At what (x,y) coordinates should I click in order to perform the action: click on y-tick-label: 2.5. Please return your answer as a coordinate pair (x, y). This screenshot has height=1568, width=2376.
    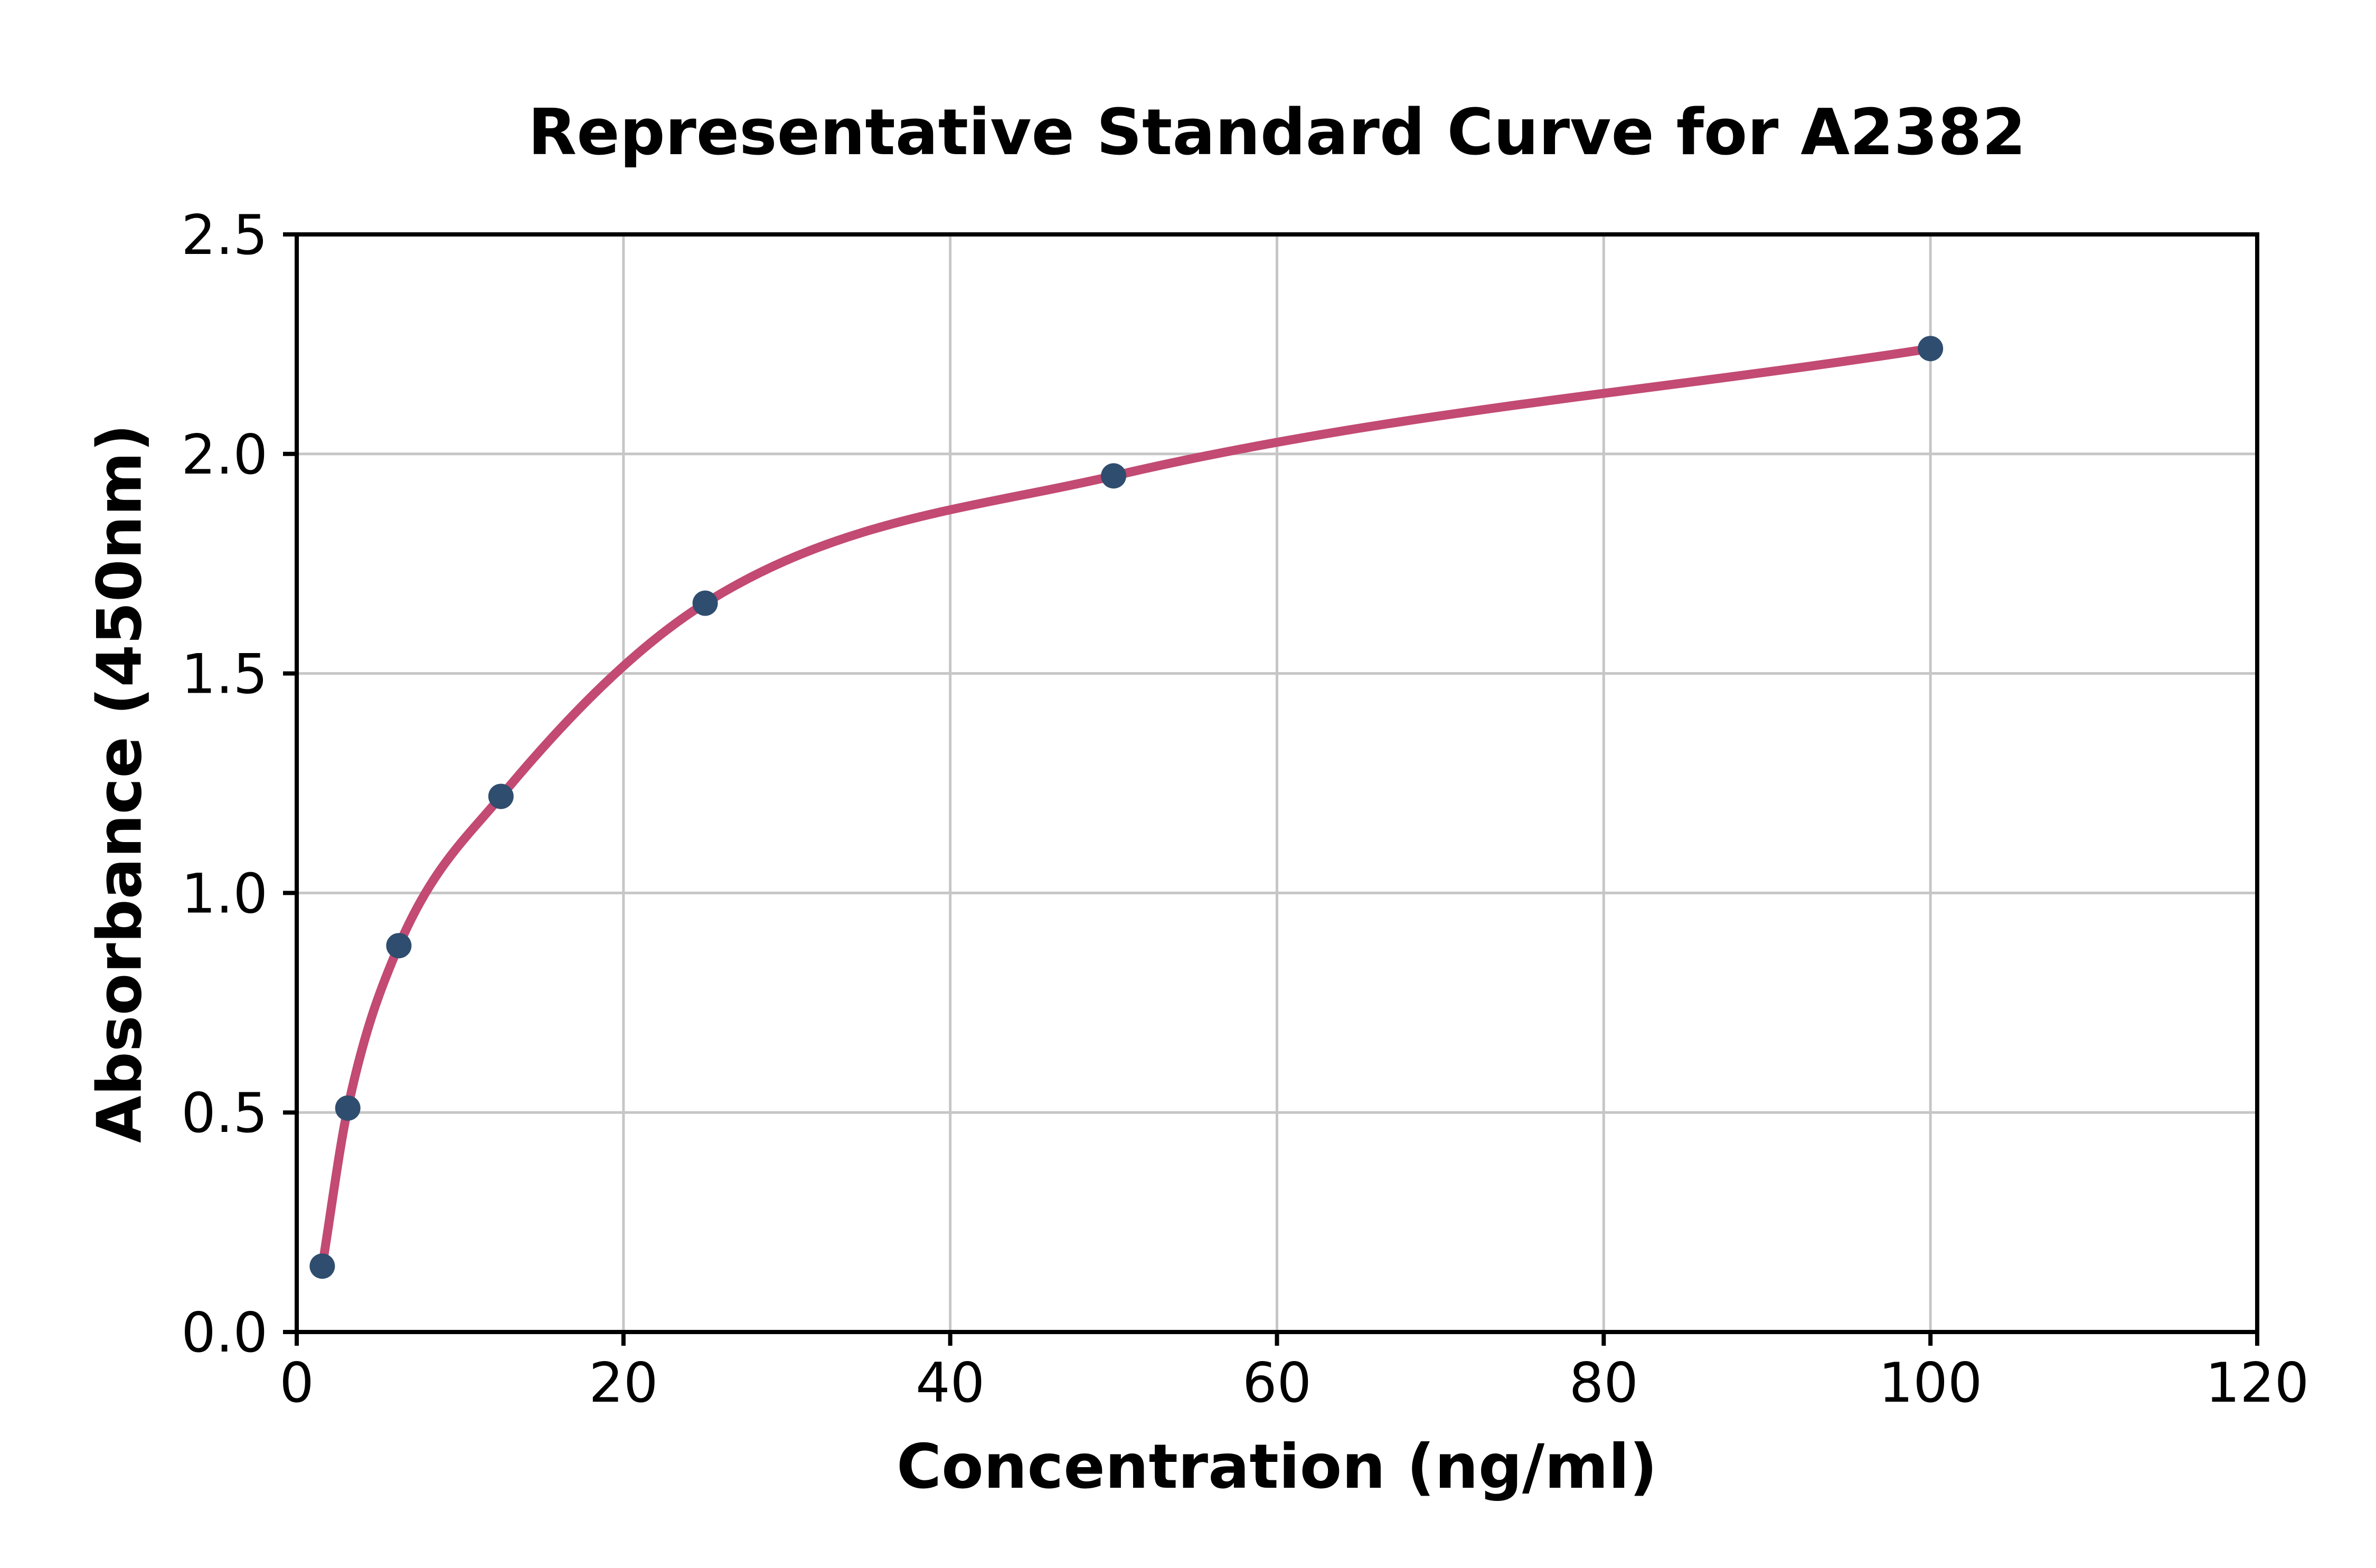
    Looking at the image, I should click on (224, 235).